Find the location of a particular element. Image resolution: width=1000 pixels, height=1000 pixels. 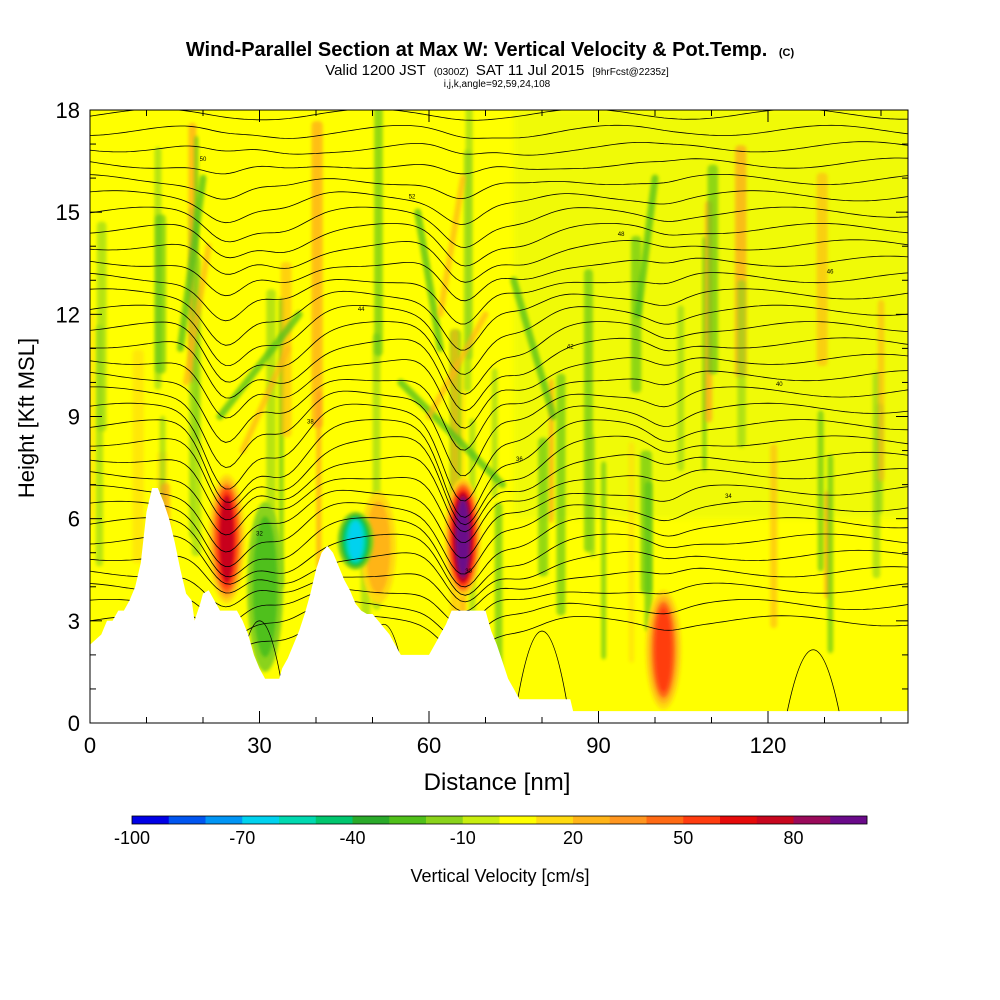

x-tick-label: 60 is located at coordinates (429, 745).